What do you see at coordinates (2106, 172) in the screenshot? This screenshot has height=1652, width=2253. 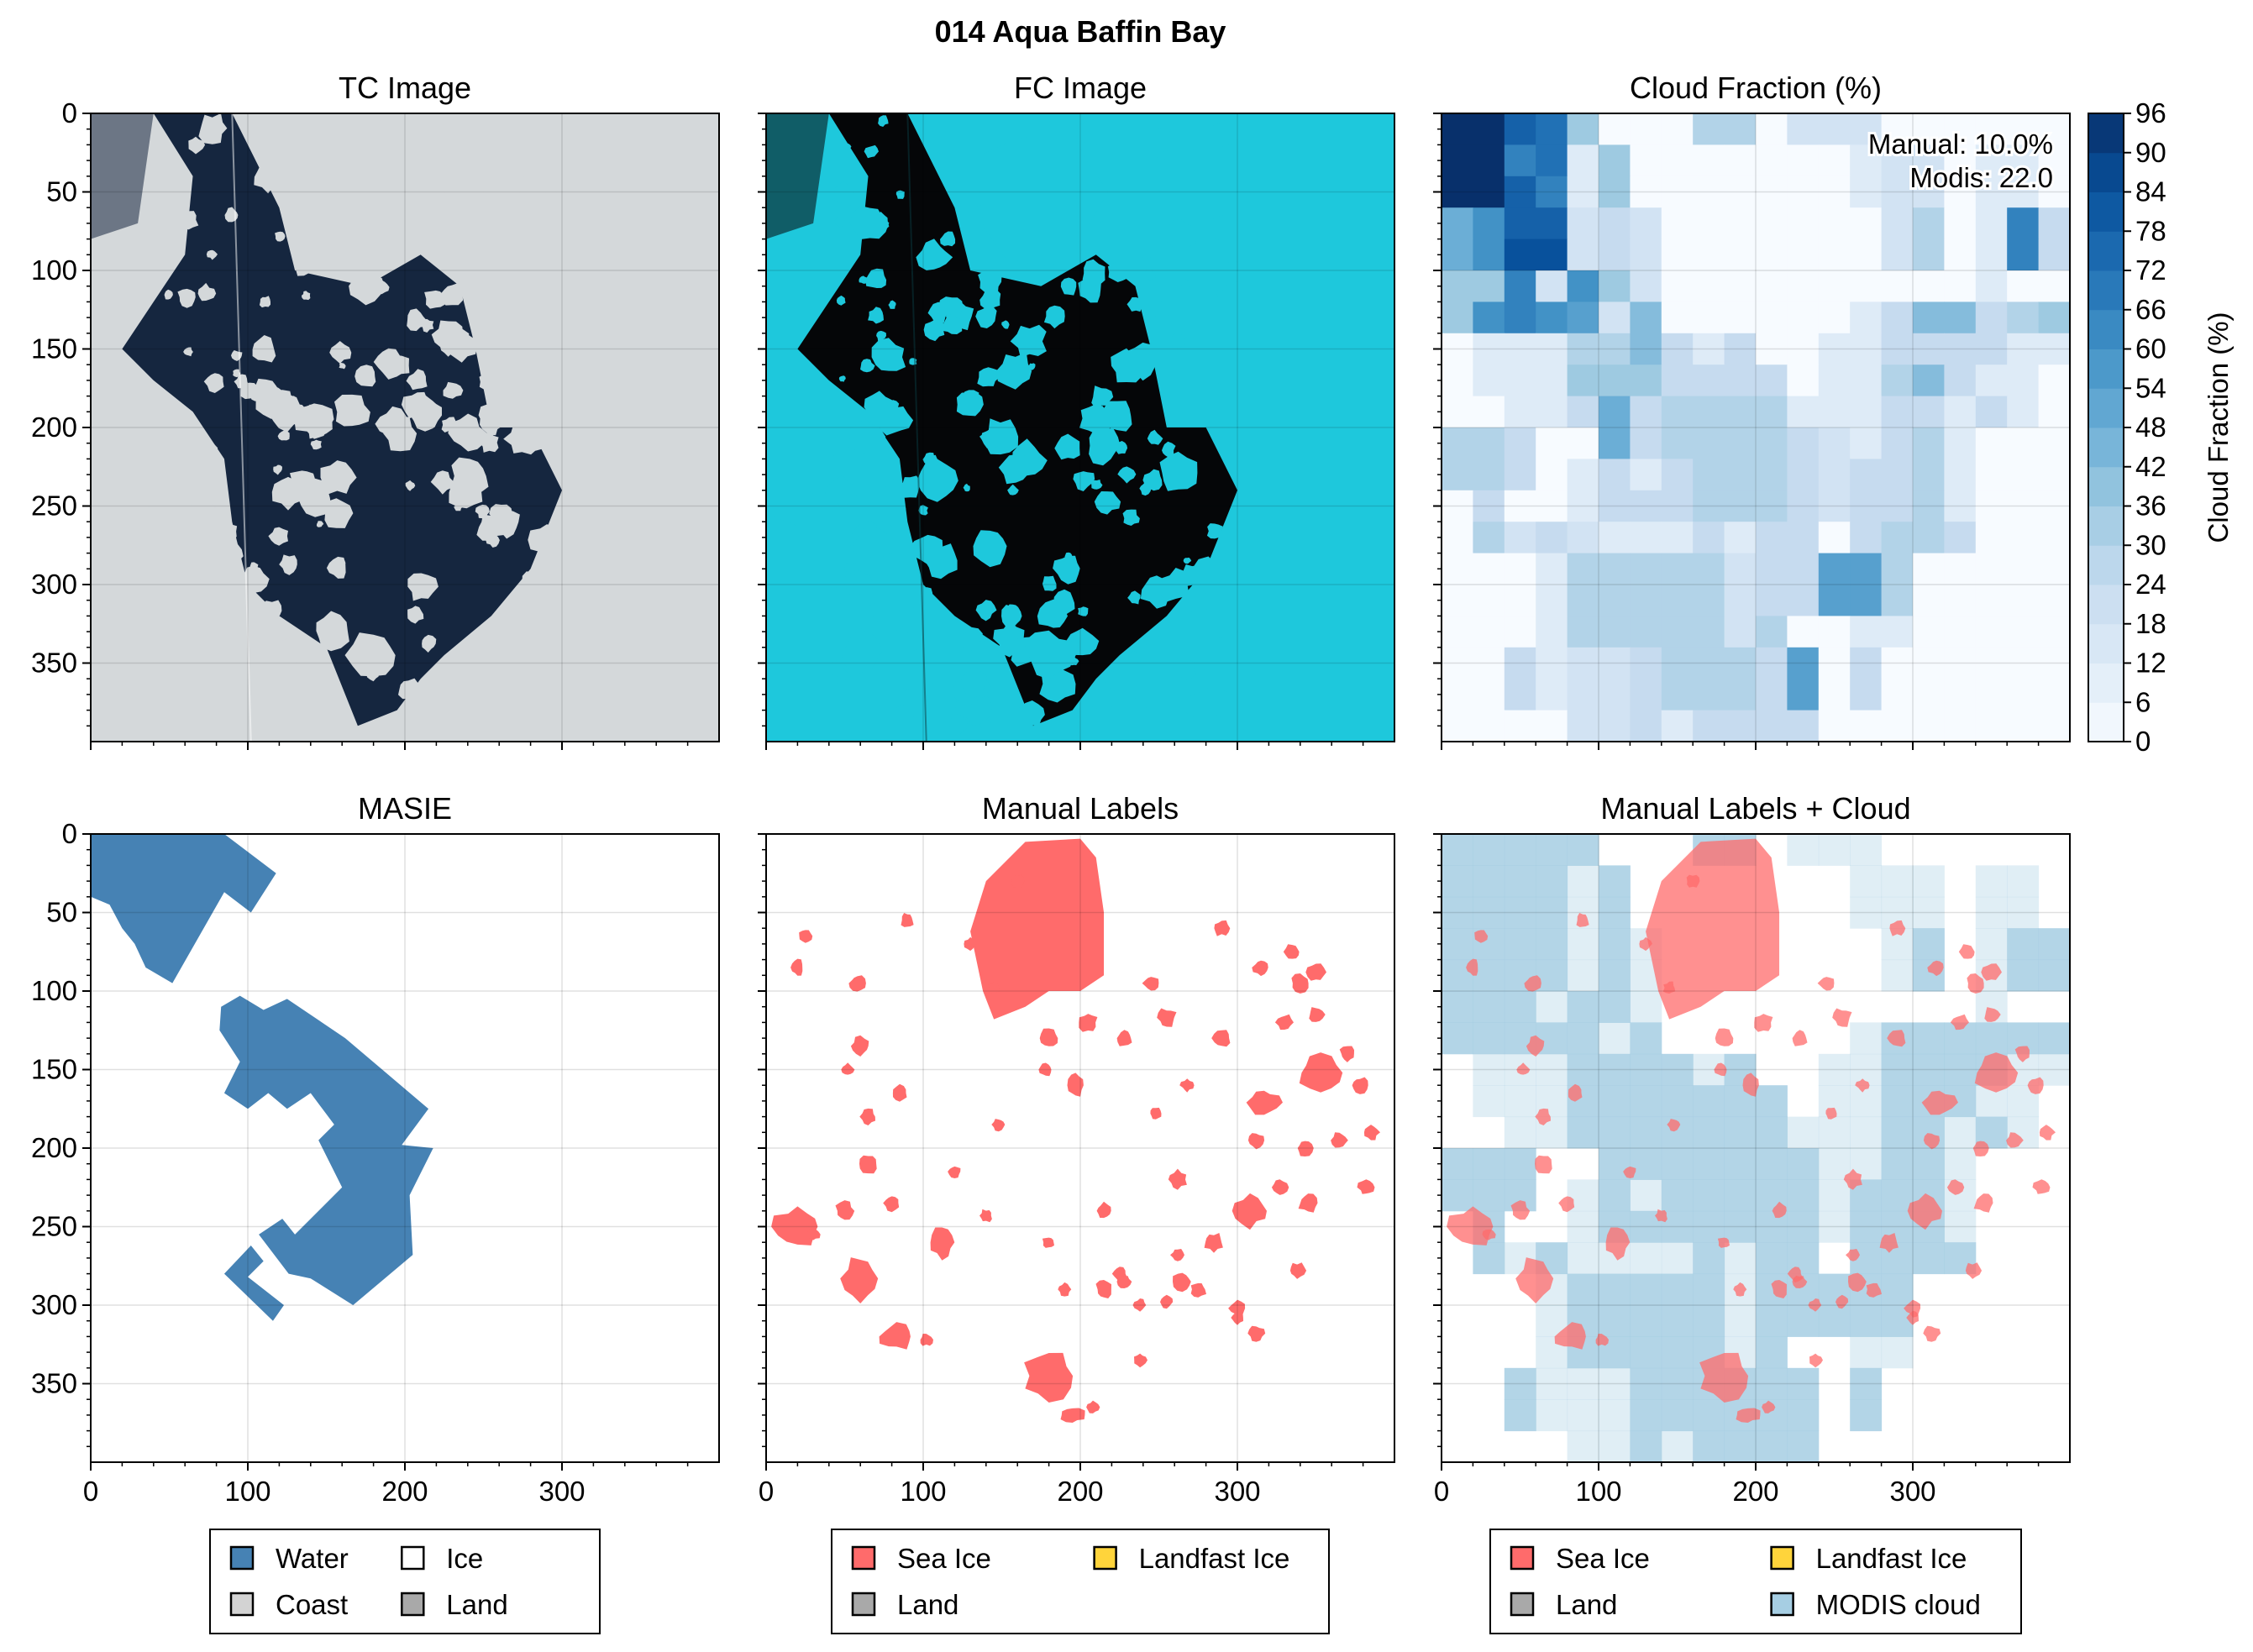 I see `colorbar-segment` at bounding box center [2106, 172].